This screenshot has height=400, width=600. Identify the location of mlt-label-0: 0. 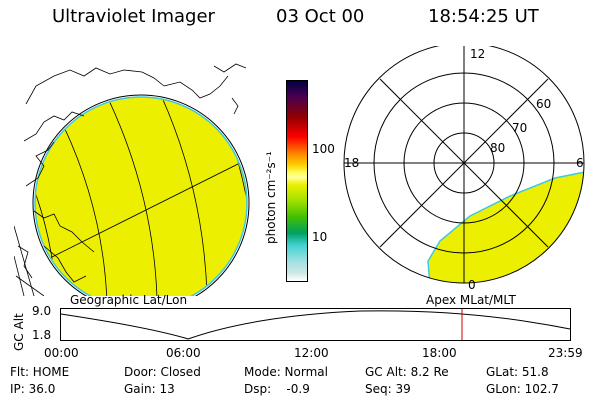
(472, 285).